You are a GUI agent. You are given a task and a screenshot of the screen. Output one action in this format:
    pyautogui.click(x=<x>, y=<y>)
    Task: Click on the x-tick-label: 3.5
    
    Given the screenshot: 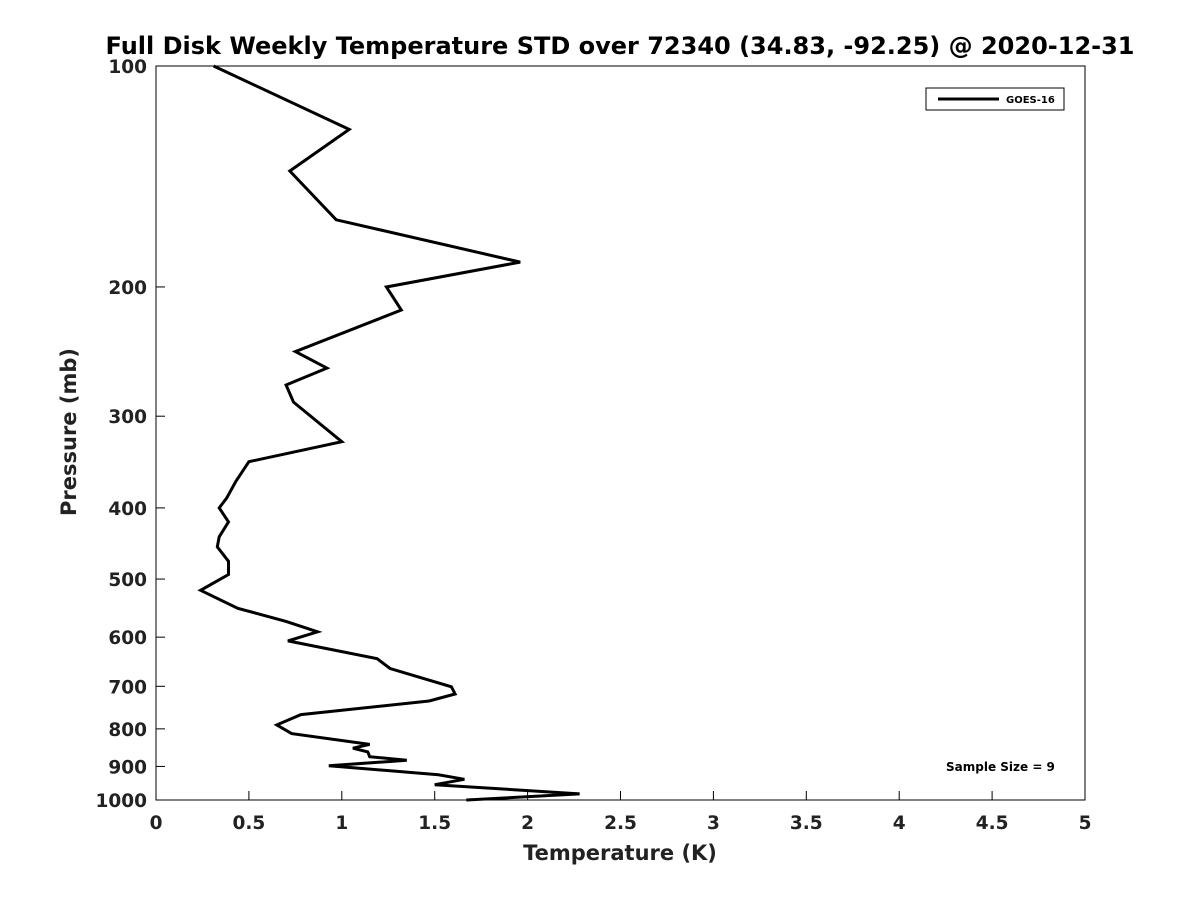 What is the action you would take?
    pyautogui.click(x=806, y=823)
    